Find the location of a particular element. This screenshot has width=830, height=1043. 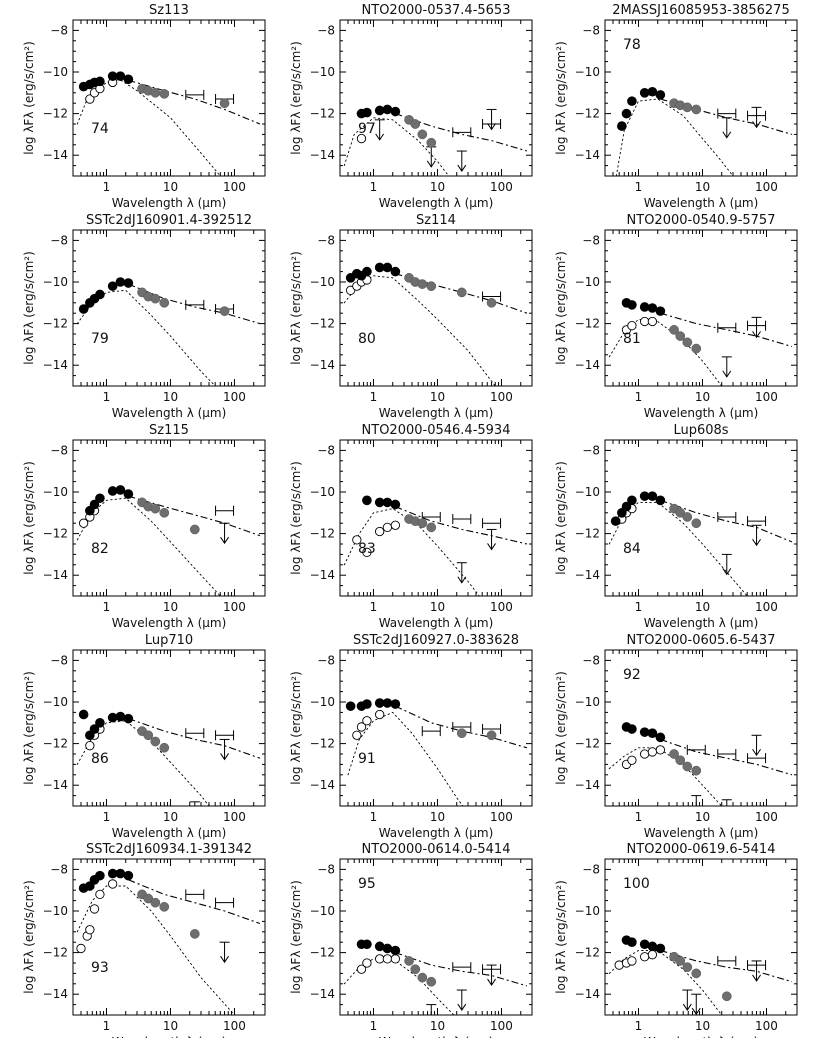

panel-title: NTO2000-0537.4-5653 is located at coordinates (436, 10).